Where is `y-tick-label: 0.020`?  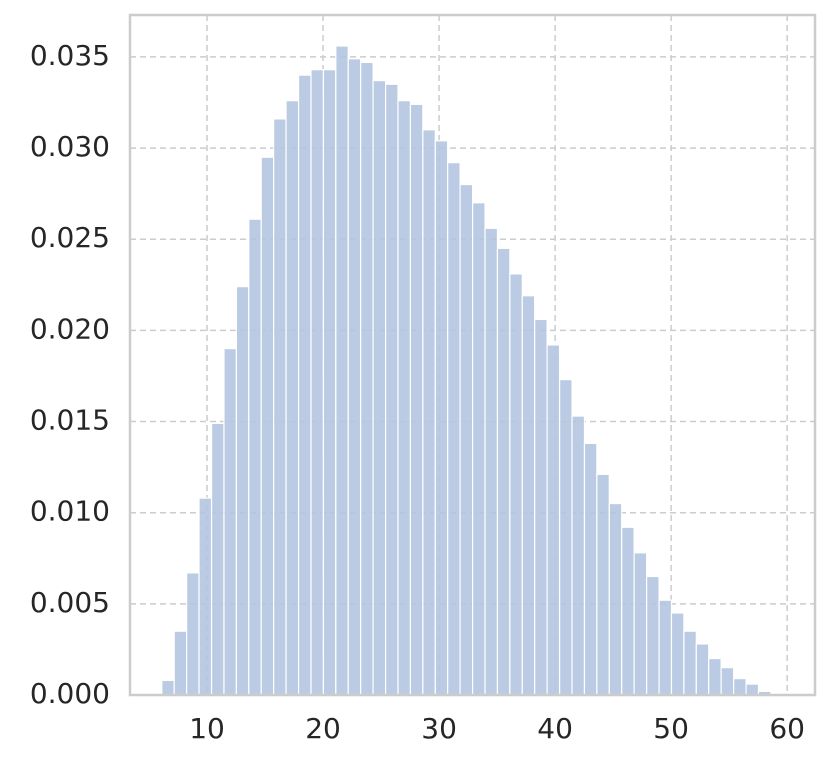 y-tick-label: 0.020 is located at coordinates (70, 328).